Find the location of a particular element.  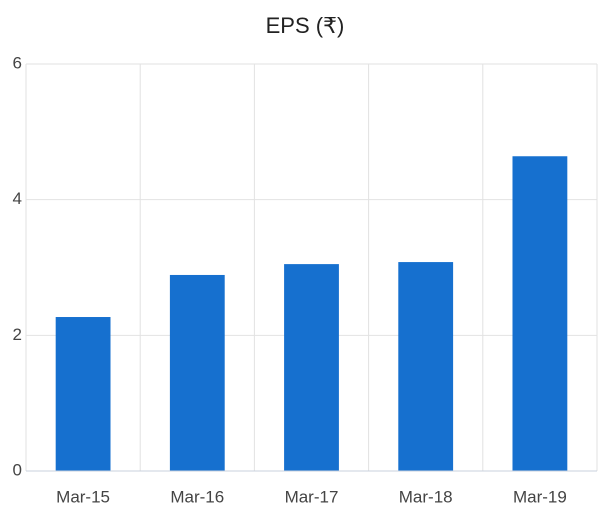

y-tick-label: 6 is located at coordinates (17, 62).